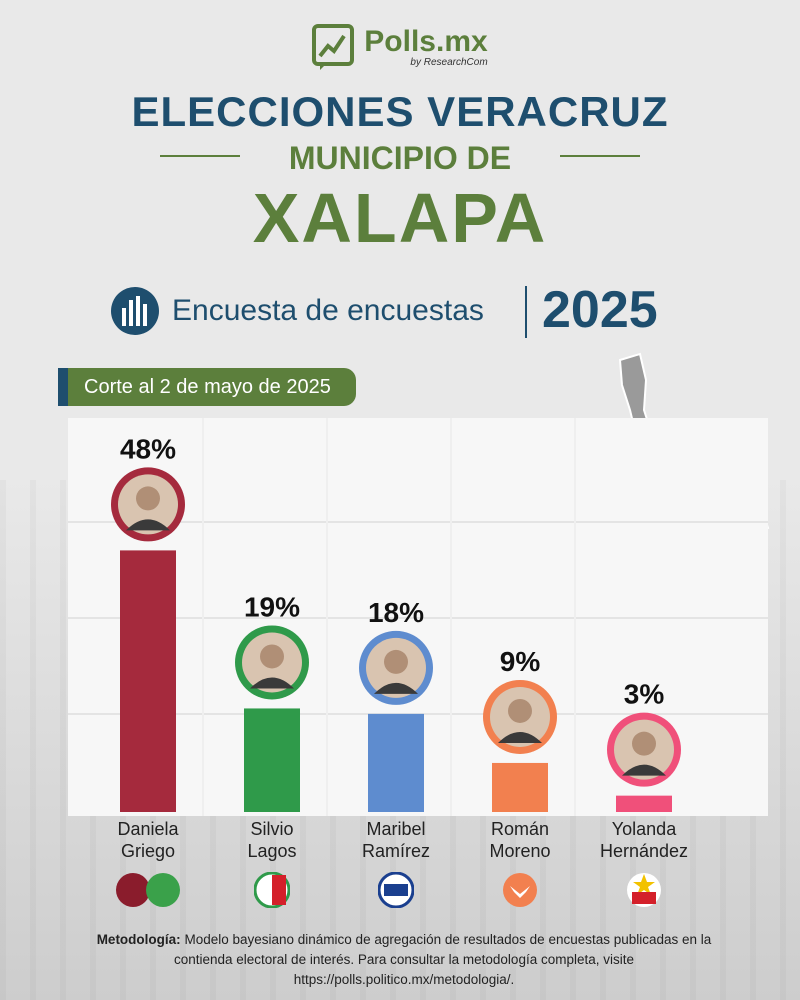  I want to click on polls-logo-icon, so click(333, 47).